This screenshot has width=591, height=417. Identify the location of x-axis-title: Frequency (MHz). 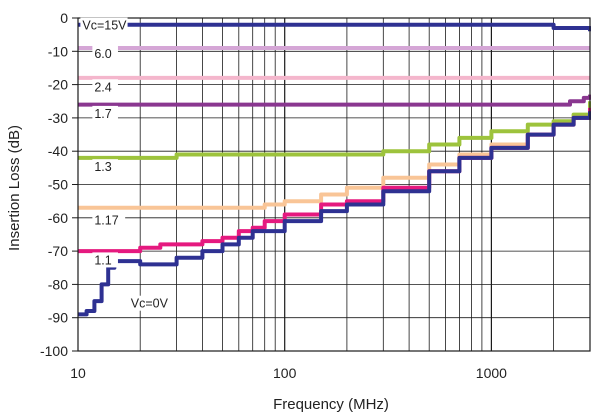
(331, 404).